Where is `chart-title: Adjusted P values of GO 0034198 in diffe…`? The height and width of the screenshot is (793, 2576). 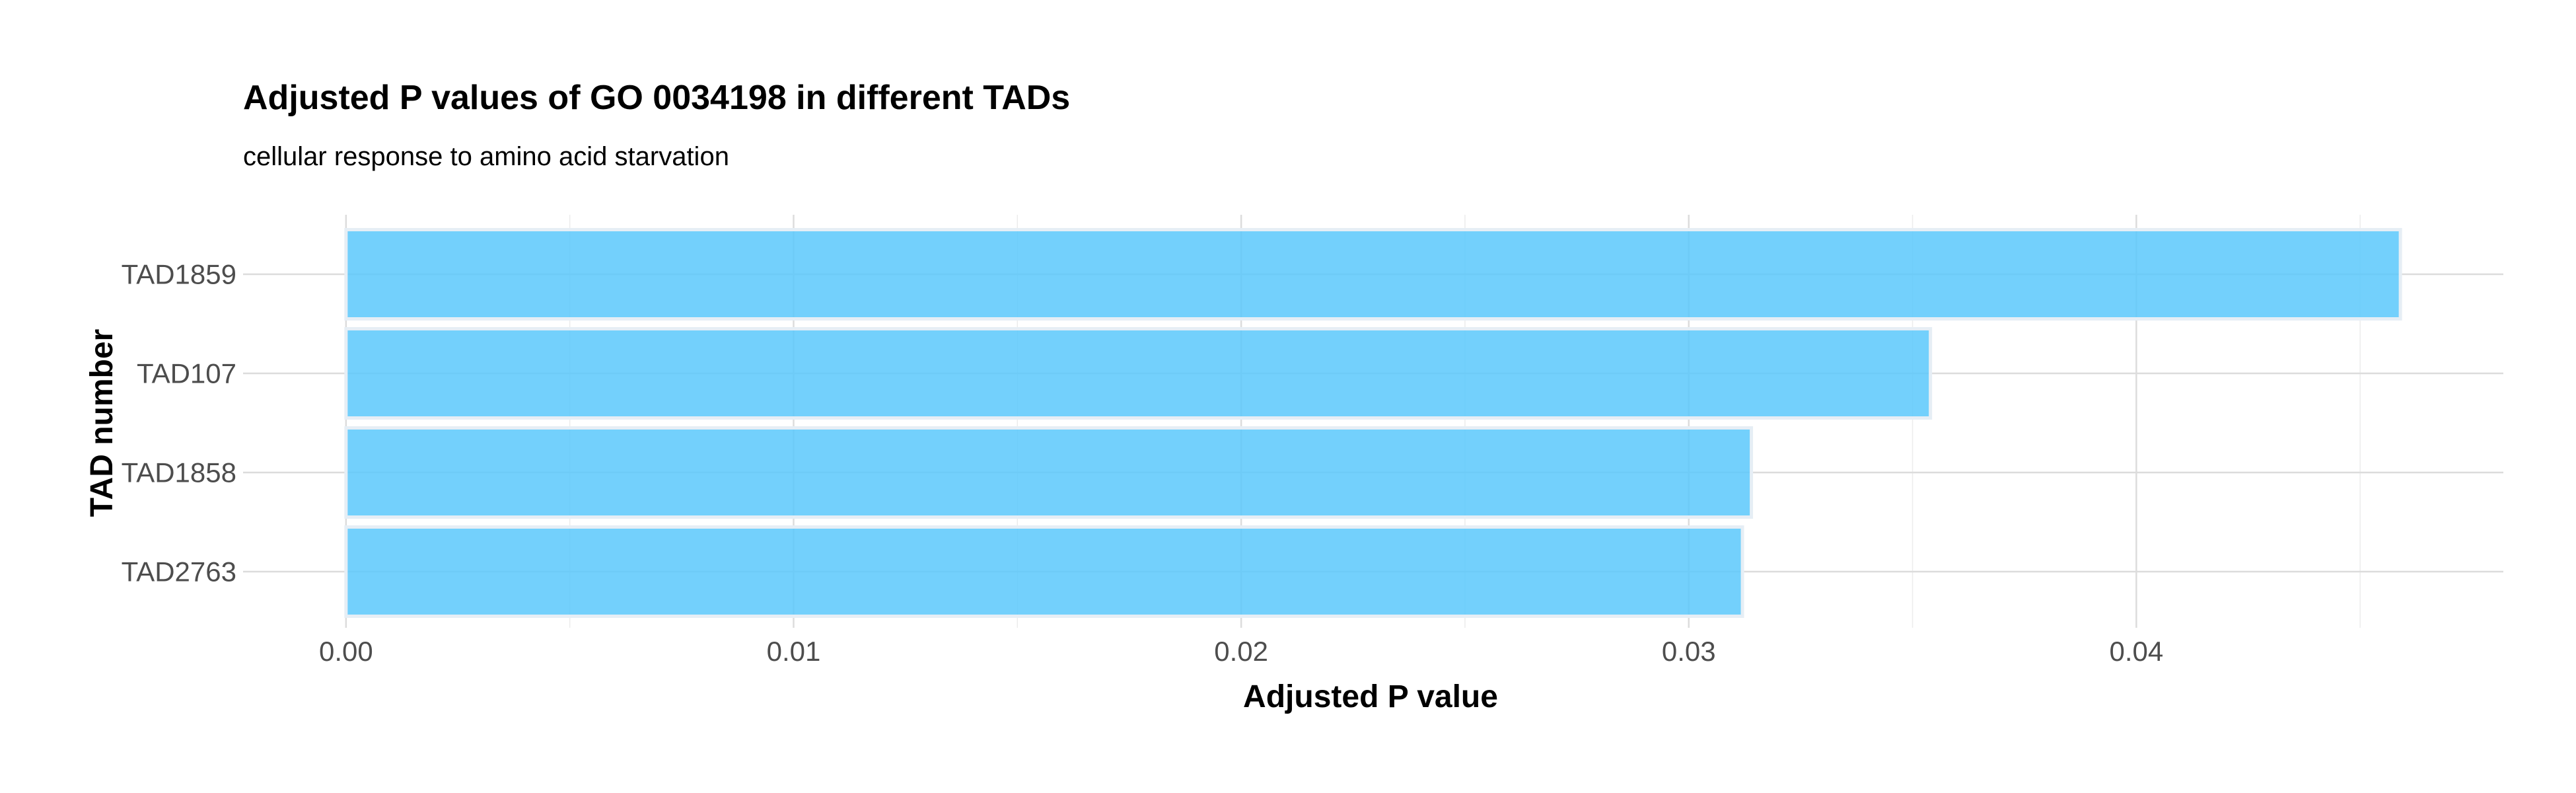 chart-title: Adjusted P values of GO 0034198 in diffe… is located at coordinates (657, 98).